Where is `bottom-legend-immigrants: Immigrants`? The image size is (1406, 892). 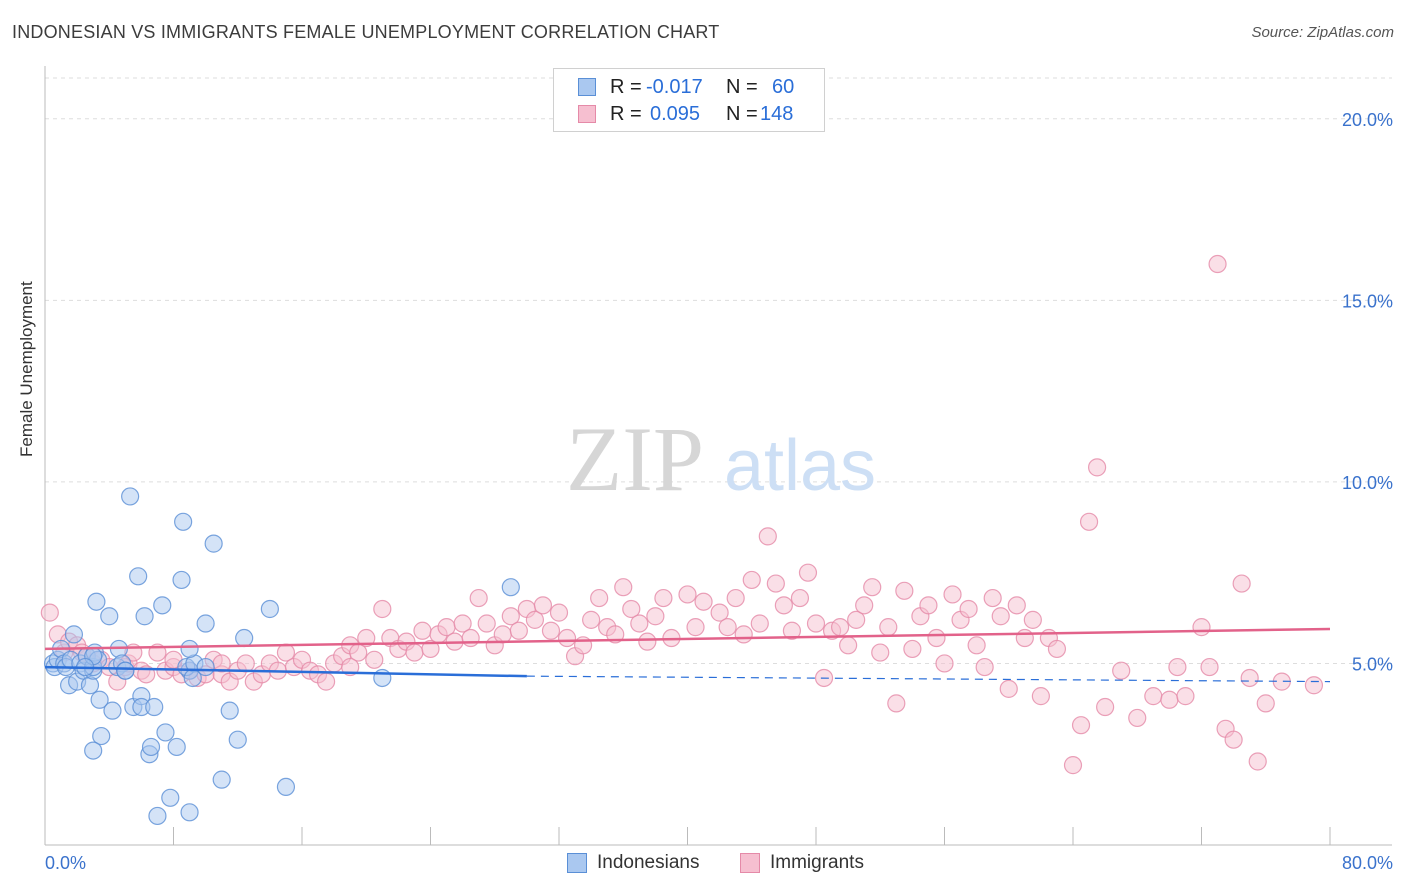 bottom-legend-immigrants: Immigrants is located at coordinates (802, 863).